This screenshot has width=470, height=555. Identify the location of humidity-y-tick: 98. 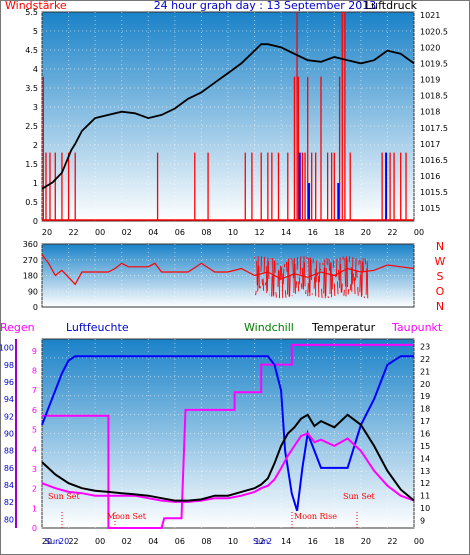
(9, 365).